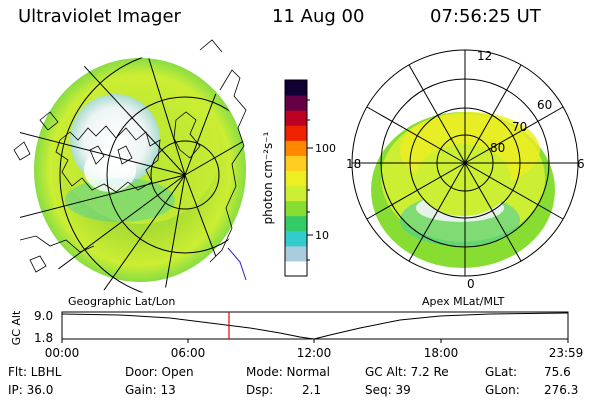 The height and width of the screenshot is (400, 600). What do you see at coordinates (188, 353) in the screenshot?
I see `time-tick-0600: 06:00` at bounding box center [188, 353].